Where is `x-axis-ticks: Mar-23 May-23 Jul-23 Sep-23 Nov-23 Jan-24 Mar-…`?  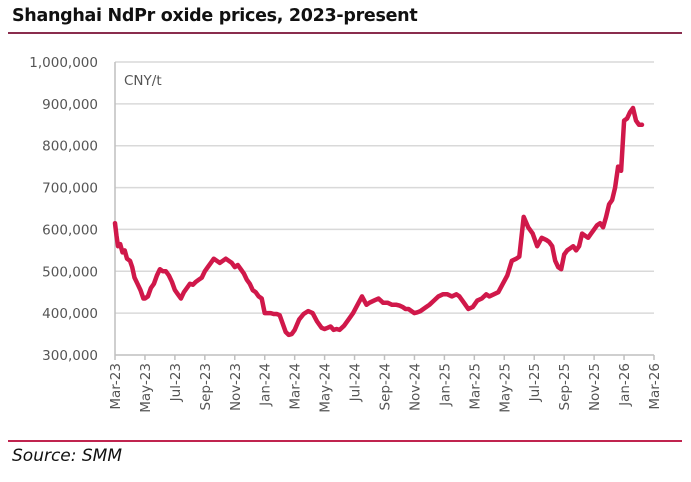
x-axis-ticks: Mar-23 May-23 Jul-23 Sep-23 Nov-23 Jan-24 Mar-… is located at coordinates (385, 384).